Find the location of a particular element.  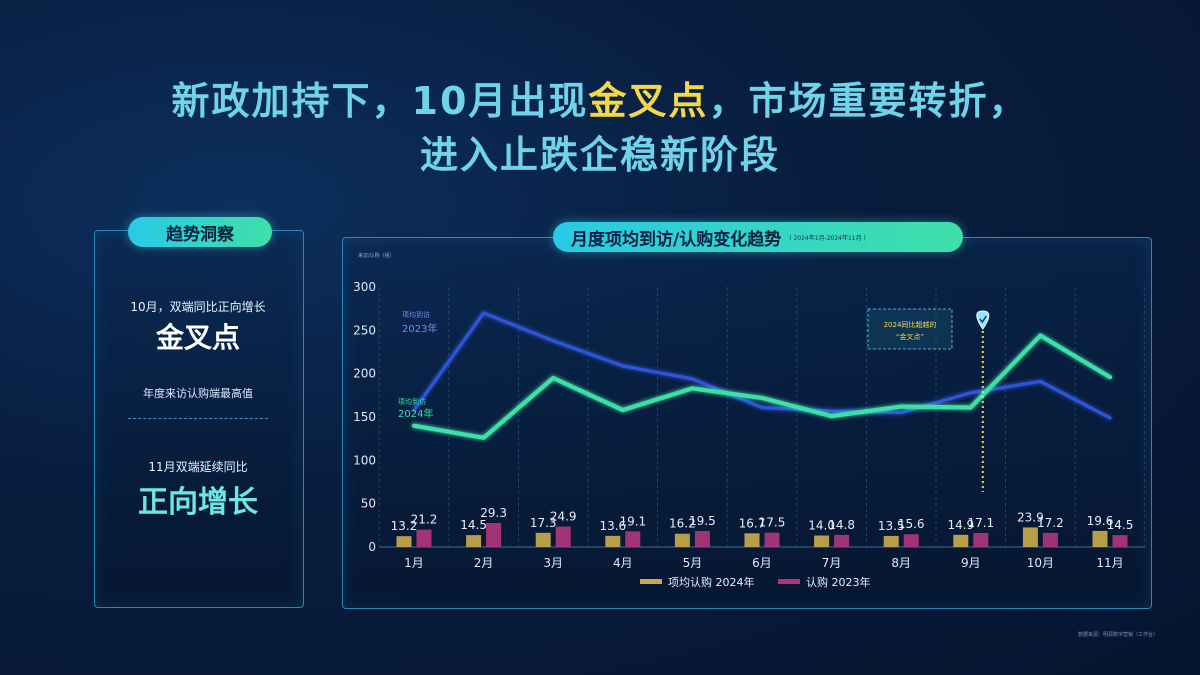

legend-label-2024: 项均认购 2024年 is located at coordinates (711, 582).